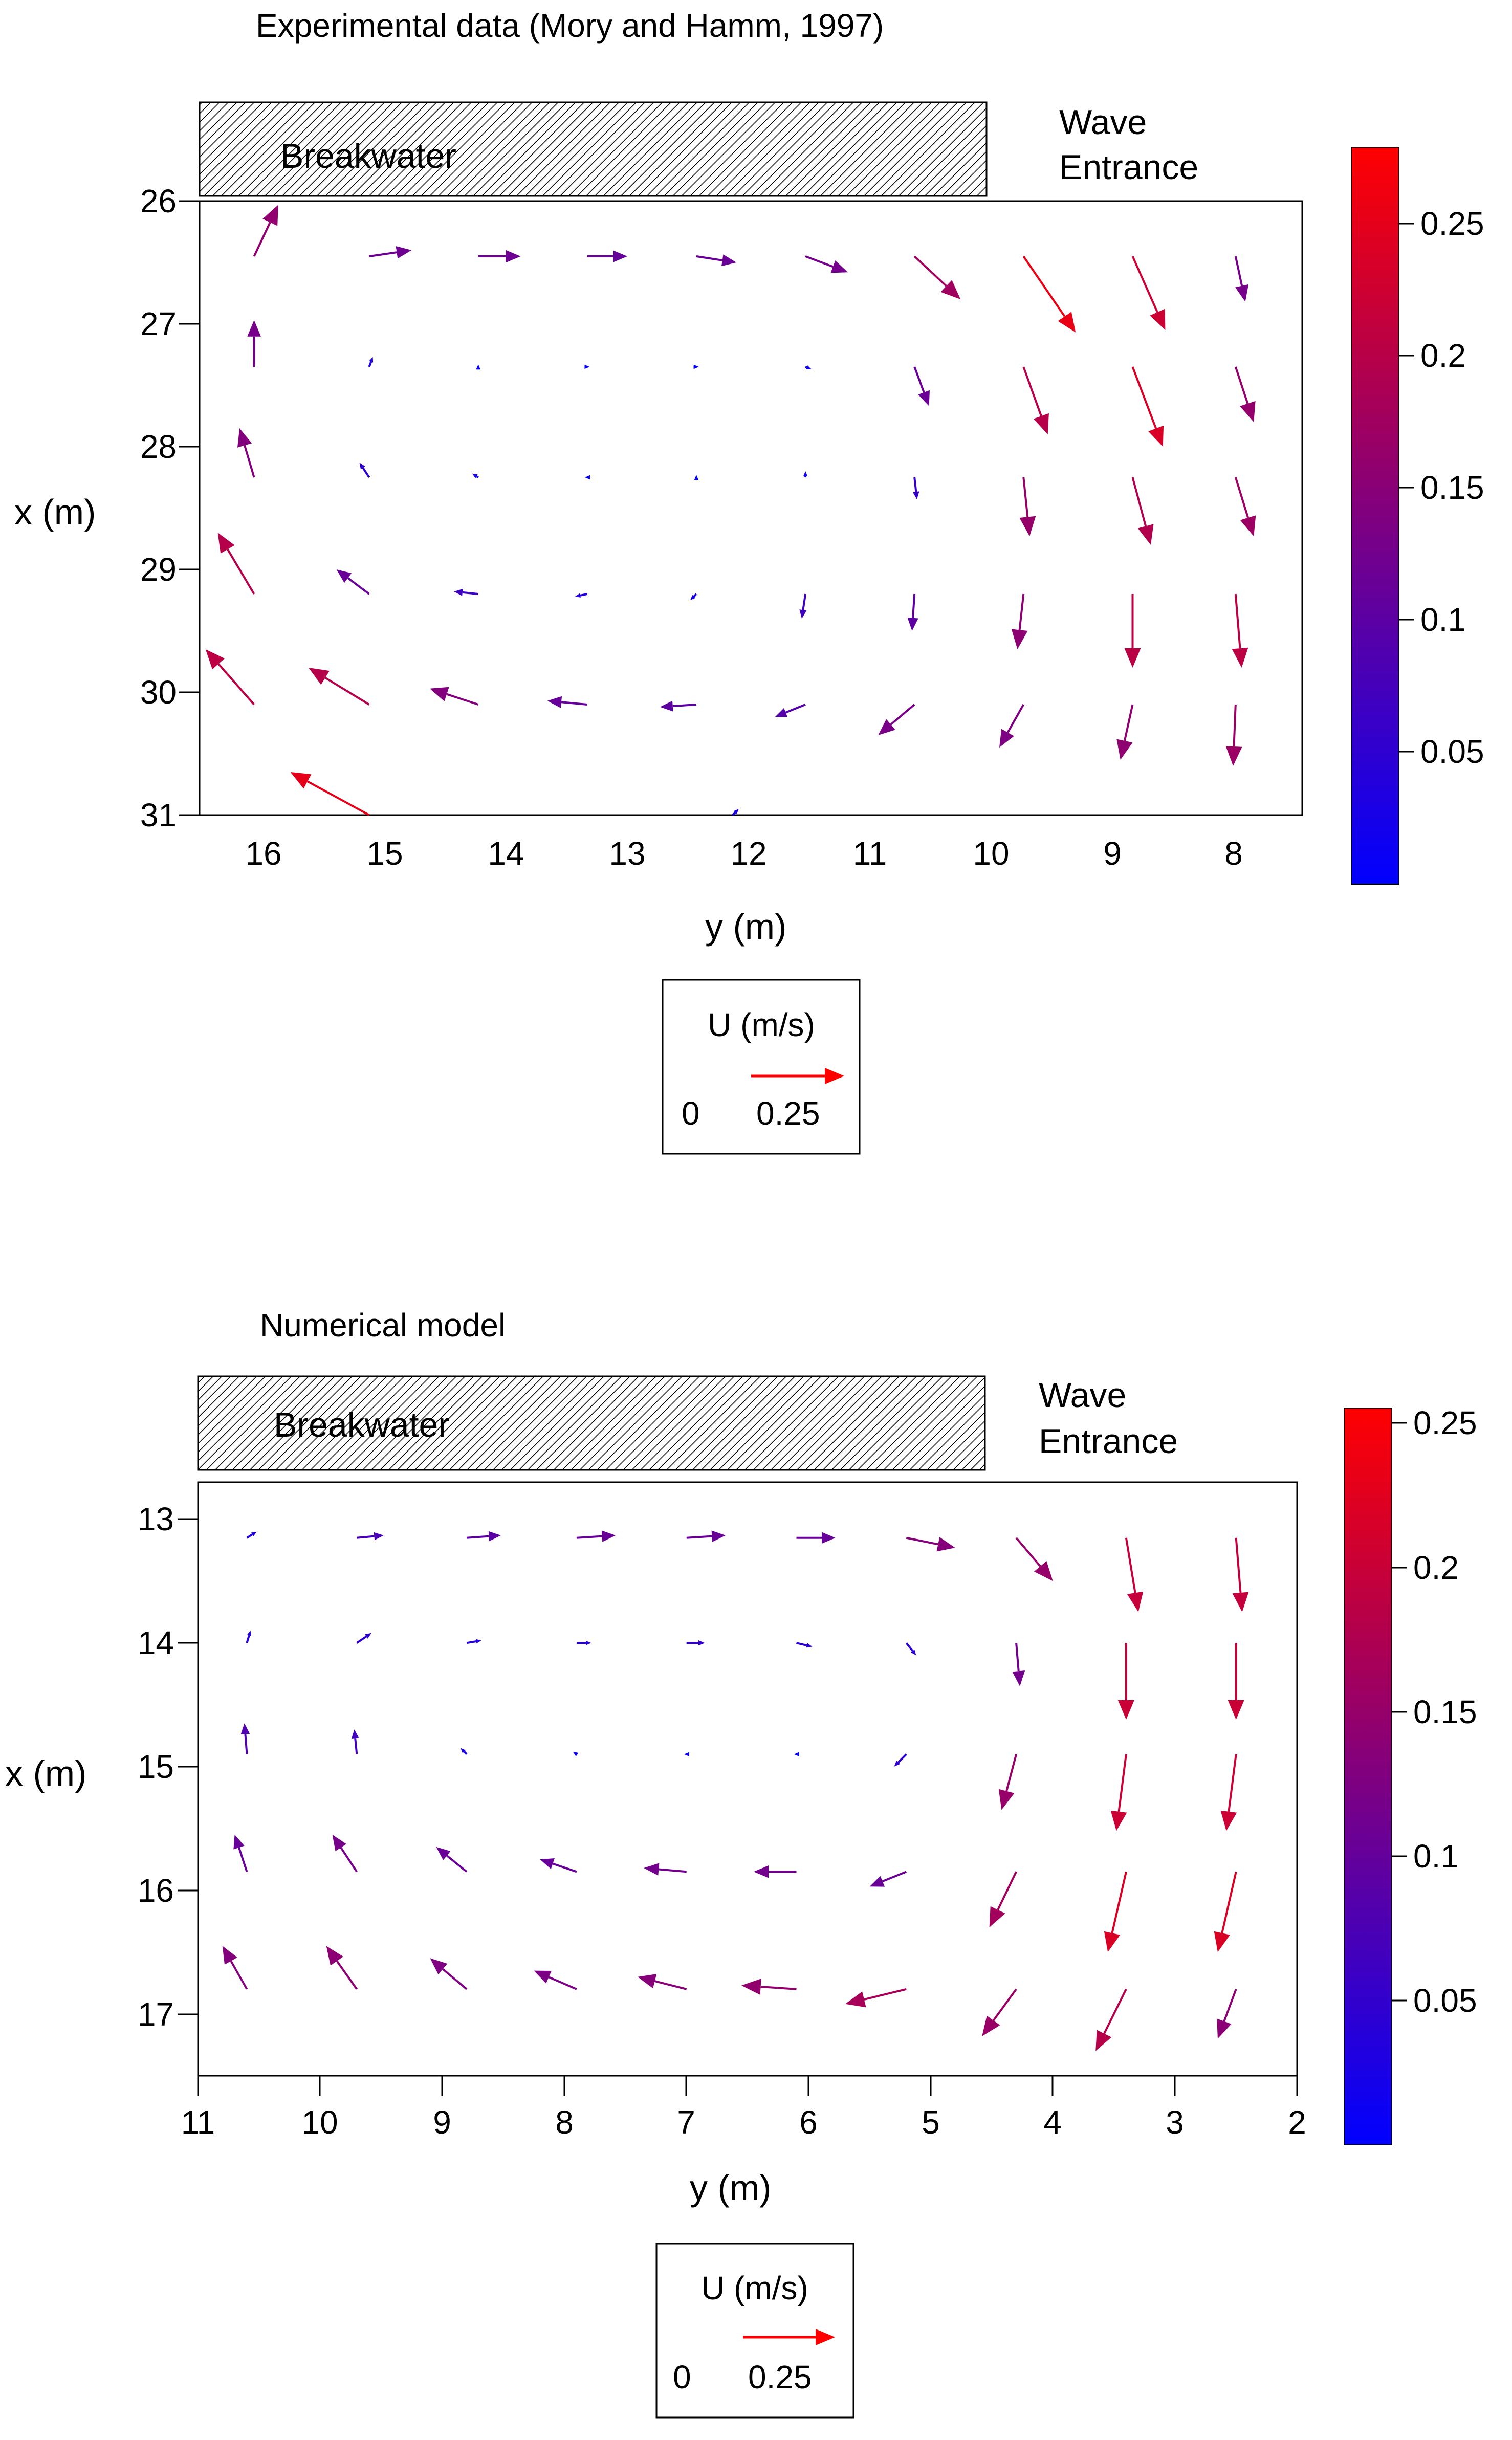 Image resolution: width=1512 pixels, height=2440 pixels. I want to click on y-tick-labels: 13 14 15 16 17, so click(156, 1767).